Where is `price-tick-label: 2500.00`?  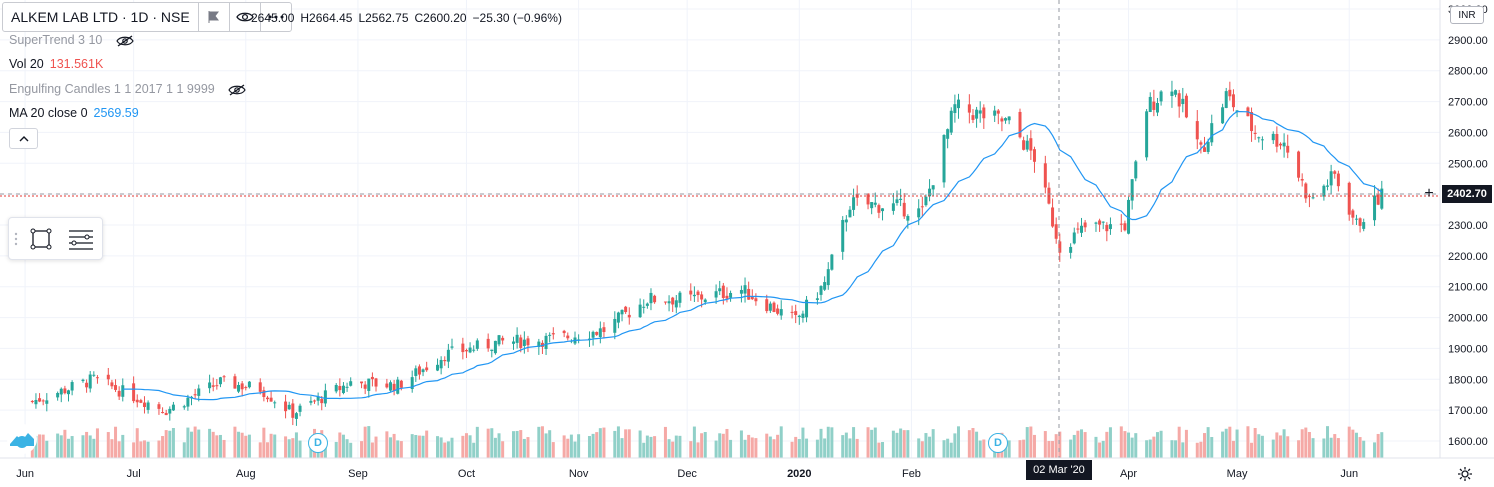 price-tick-label: 2500.00 is located at coordinates (1468, 164).